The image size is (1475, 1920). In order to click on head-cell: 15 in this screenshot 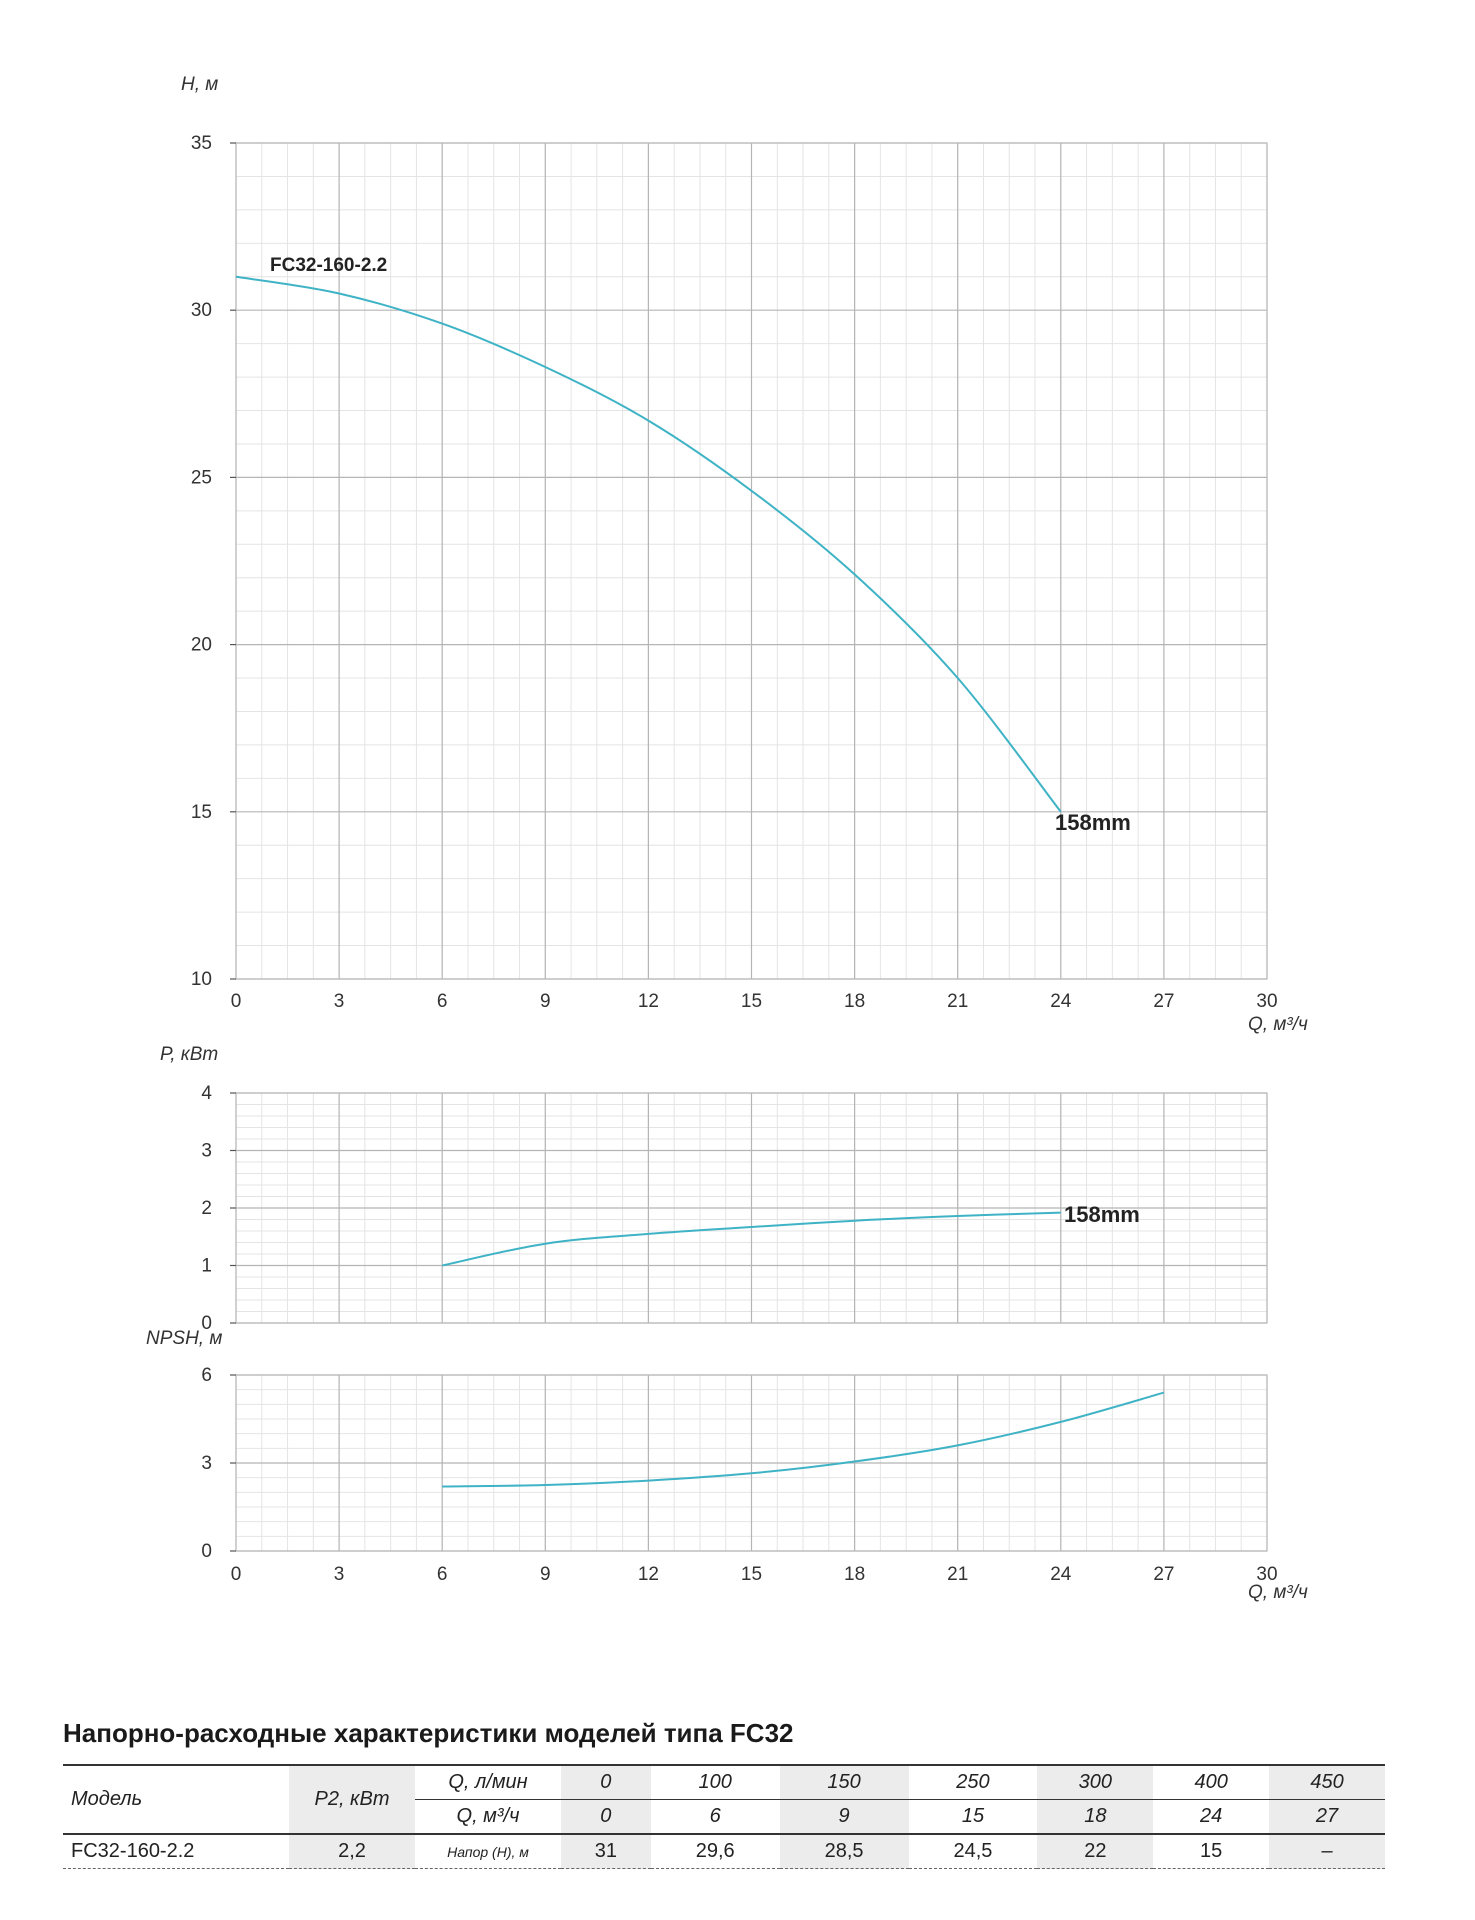, I will do `click(1211, 1851)`.